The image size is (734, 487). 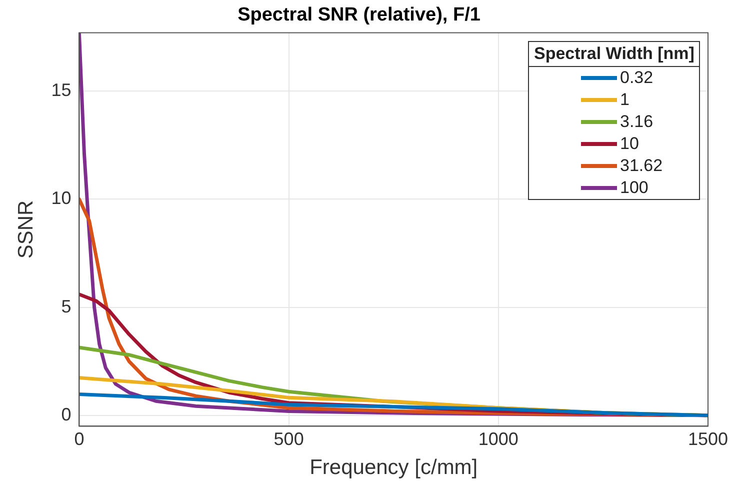 I want to click on legend-label: 1, so click(x=625, y=100).